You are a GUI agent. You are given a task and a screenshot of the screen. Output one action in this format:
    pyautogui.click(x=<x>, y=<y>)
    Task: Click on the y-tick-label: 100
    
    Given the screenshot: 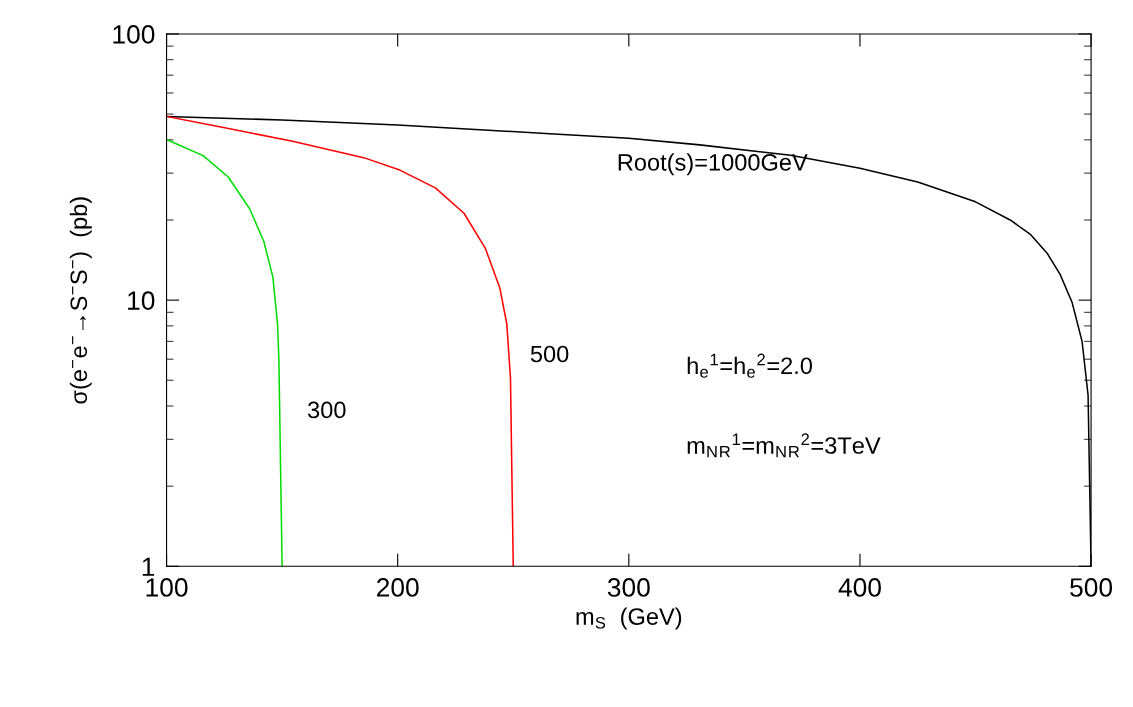 What is the action you would take?
    pyautogui.click(x=134, y=34)
    